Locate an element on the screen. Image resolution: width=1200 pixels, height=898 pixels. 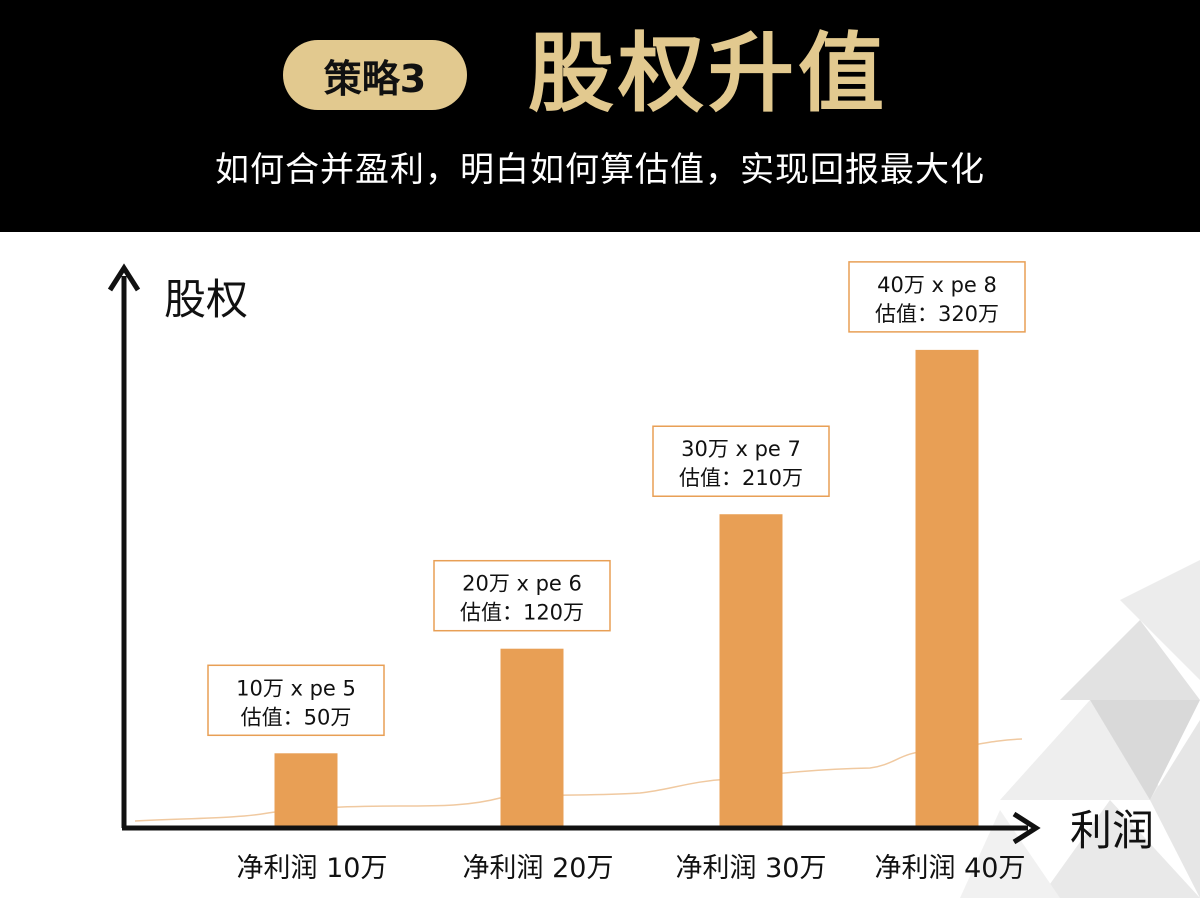
annotation-valuation: 估值：210万 is located at coordinates (741, 478).